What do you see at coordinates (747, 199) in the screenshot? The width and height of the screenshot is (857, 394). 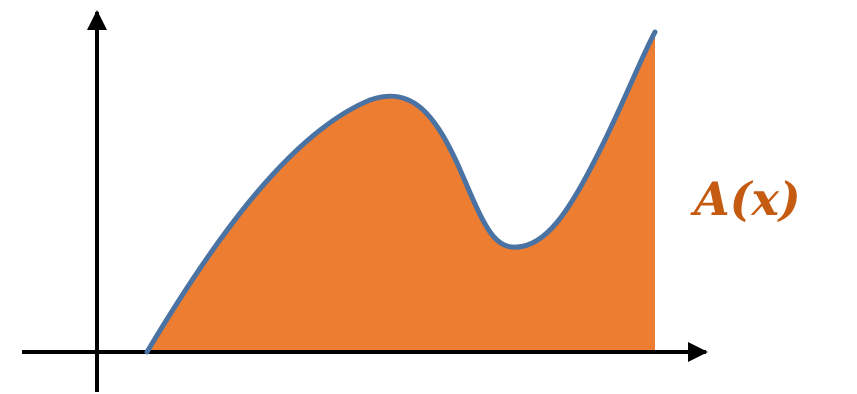 I see `area-function-label: A(x)` at bounding box center [747, 199].